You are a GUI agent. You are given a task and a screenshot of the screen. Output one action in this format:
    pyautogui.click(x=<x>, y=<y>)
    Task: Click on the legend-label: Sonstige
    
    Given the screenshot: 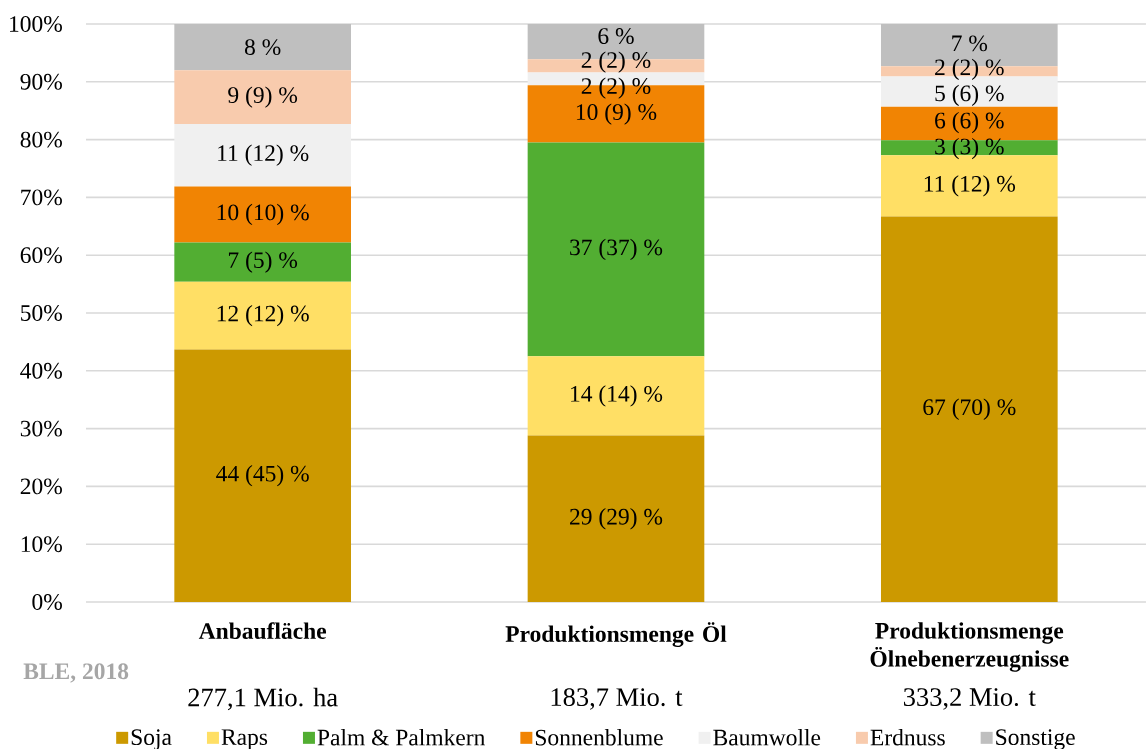 What is the action you would take?
    pyautogui.click(x=1035, y=739)
    